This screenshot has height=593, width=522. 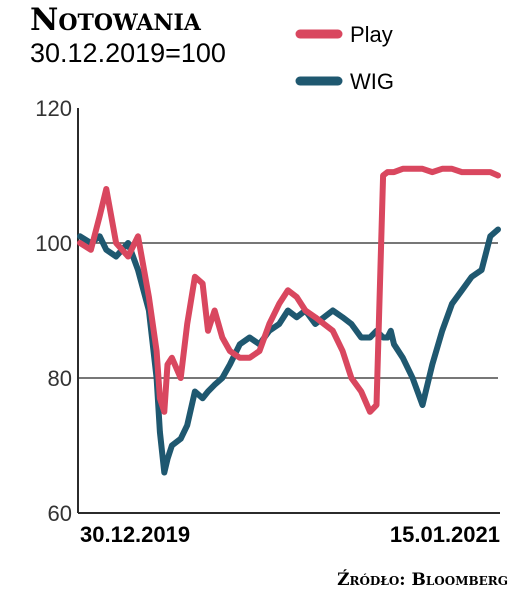 I want to click on y-tick-label: 60, so click(x=60, y=513).